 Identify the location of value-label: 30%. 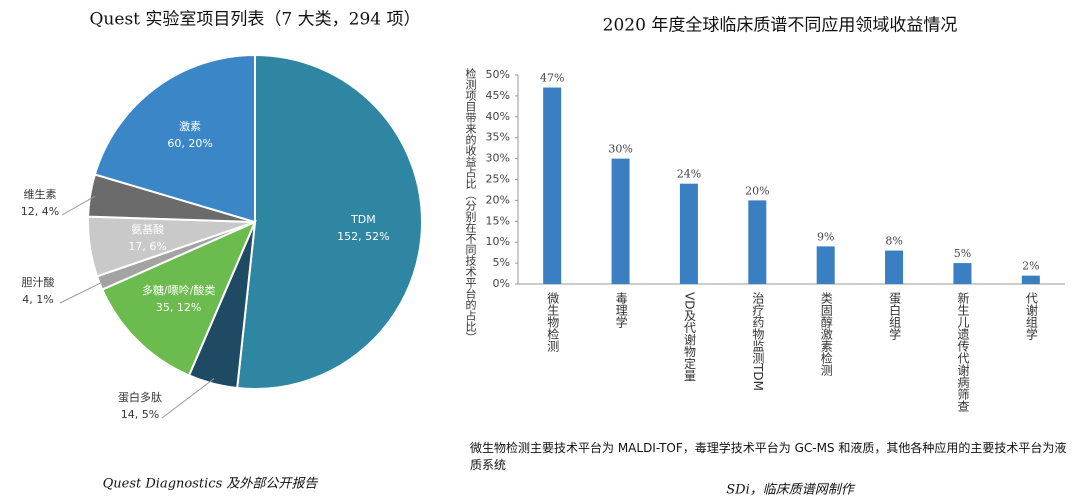
(620, 149).